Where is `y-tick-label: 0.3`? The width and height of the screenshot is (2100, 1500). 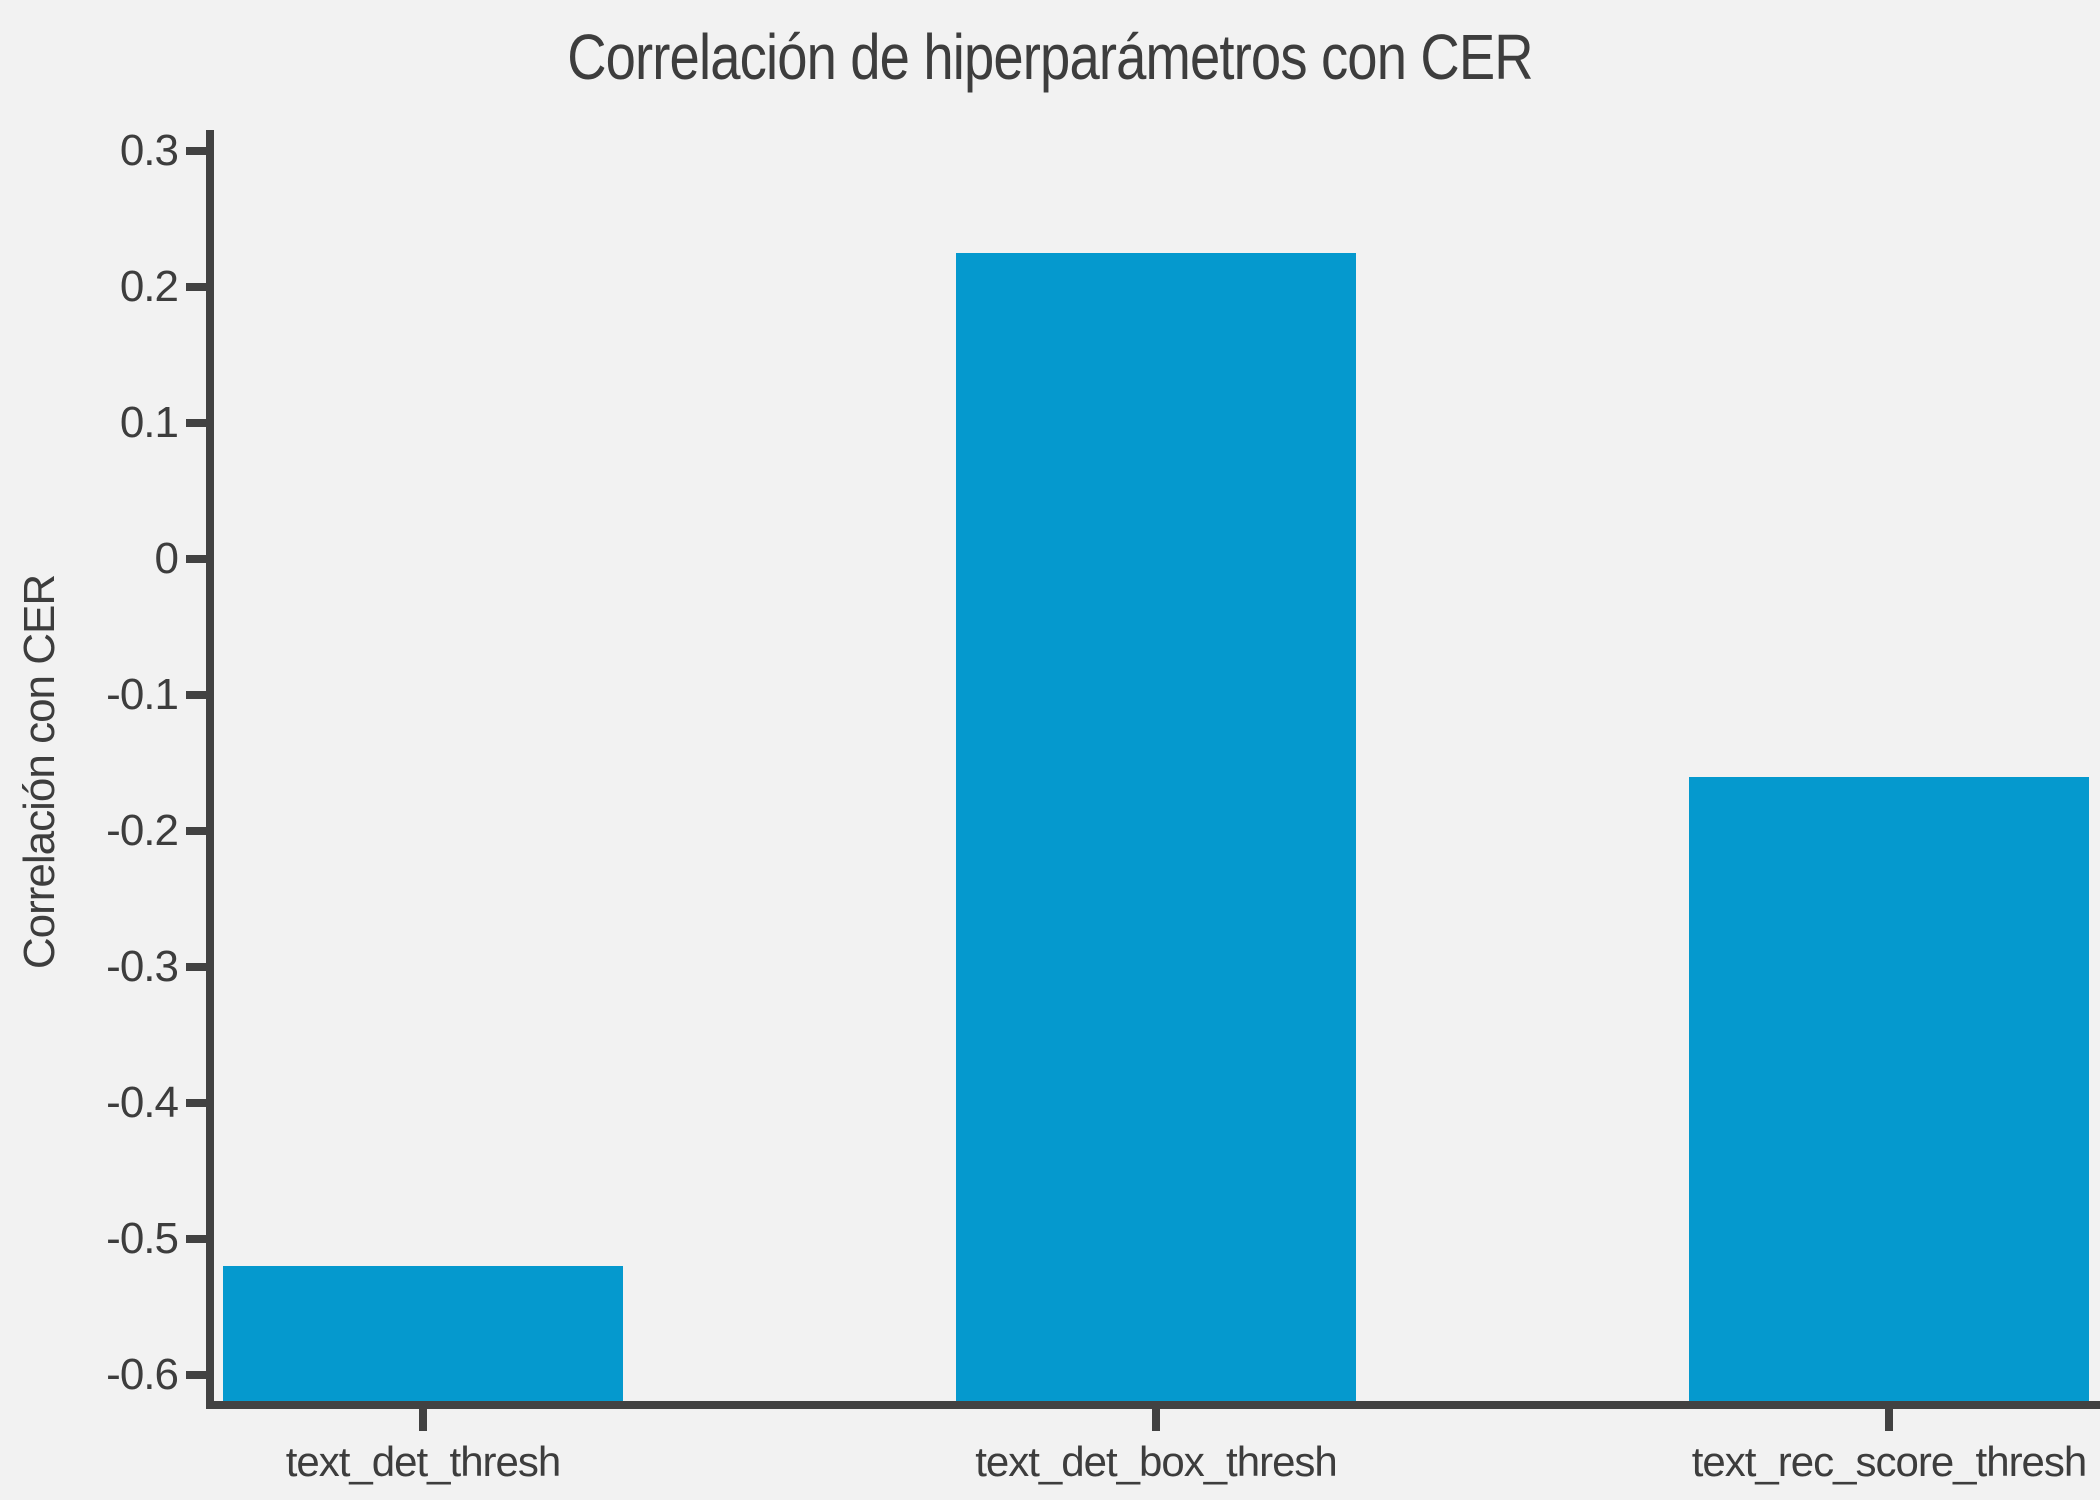 y-tick-label: 0.3 is located at coordinates (149, 151).